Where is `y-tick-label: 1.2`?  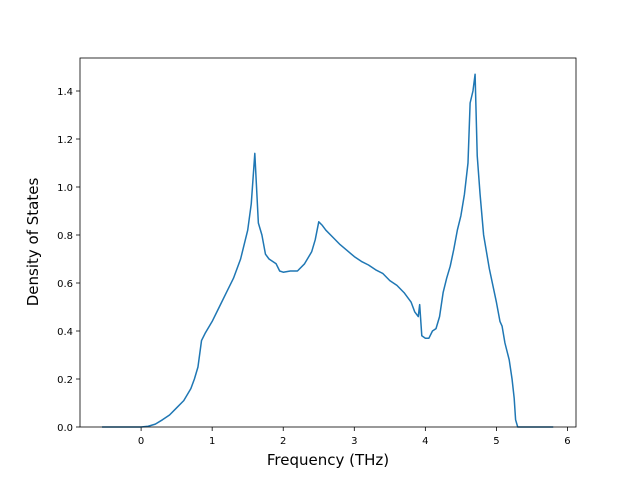
y-tick-label: 1.2 is located at coordinates (65, 140).